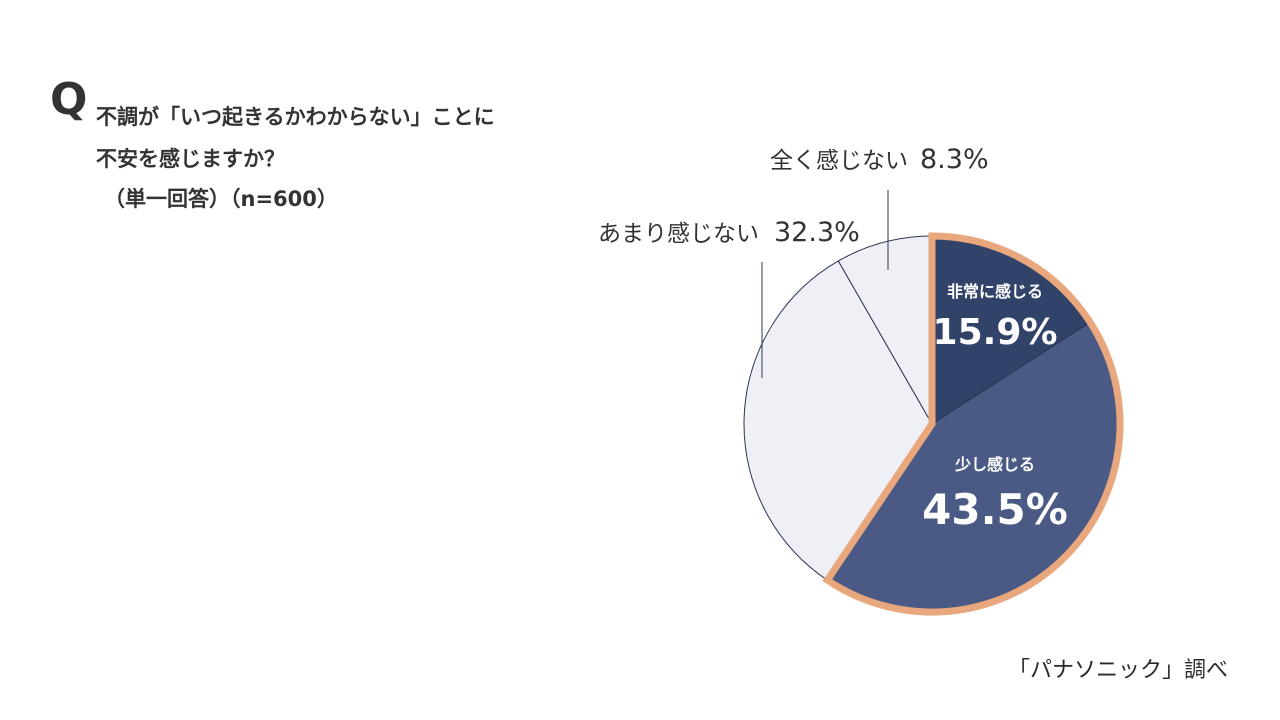 The width and height of the screenshot is (1280, 720). I want to click on value-somewhat: 43.5%, so click(995, 509).